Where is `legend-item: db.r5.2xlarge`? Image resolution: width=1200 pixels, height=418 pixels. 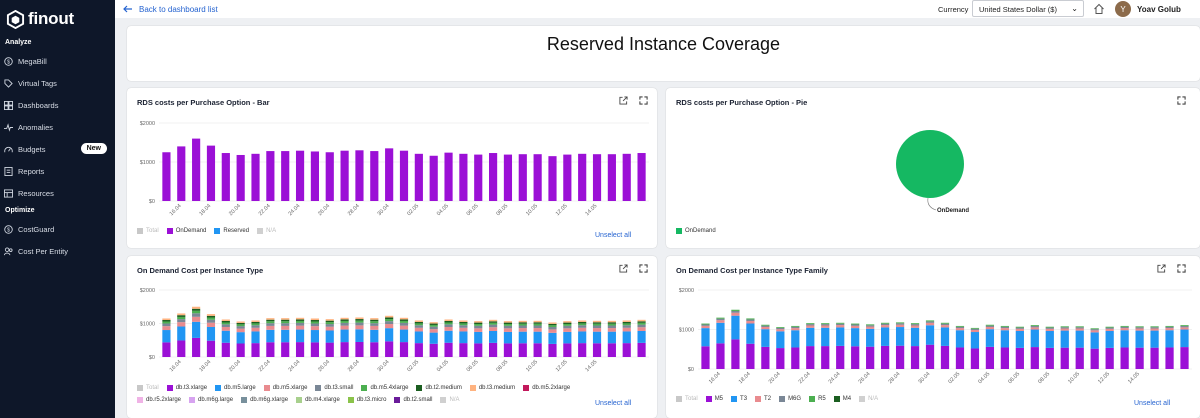
legend-item: db.r5.2xlarge is located at coordinates (159, 400).